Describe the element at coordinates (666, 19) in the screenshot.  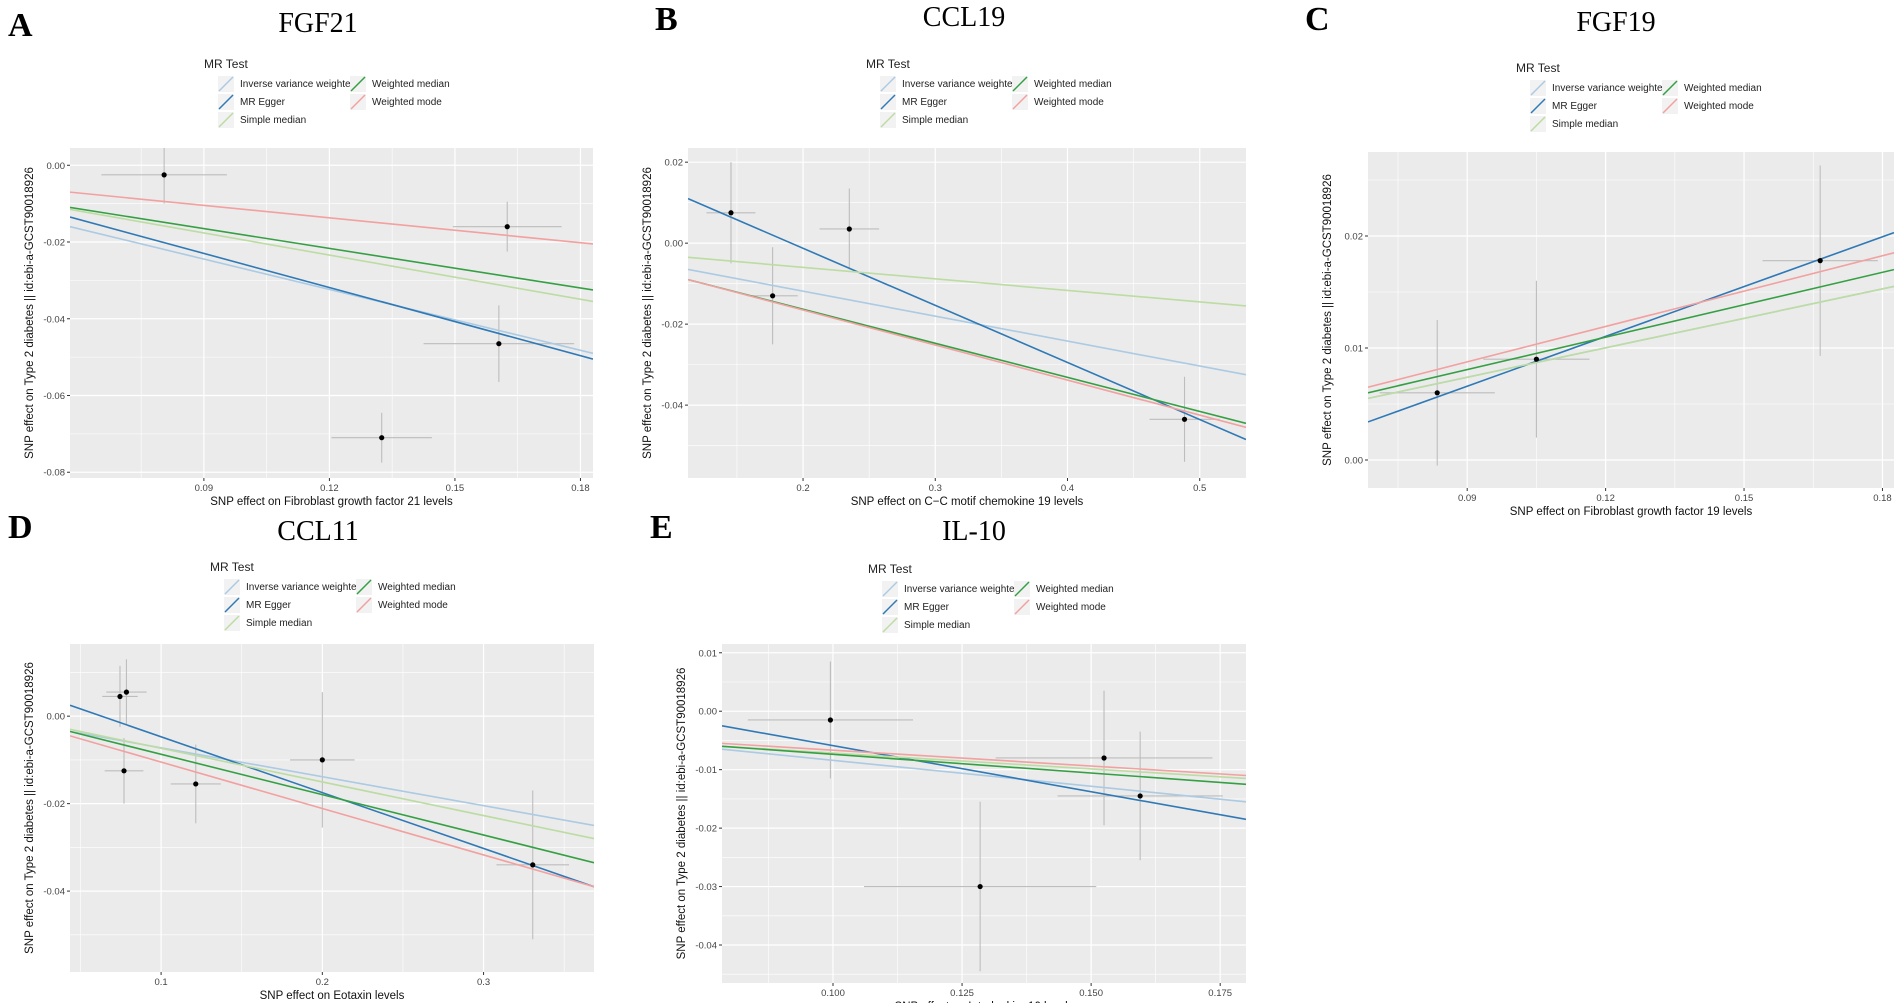
I see `panel-letter: B` at that location.